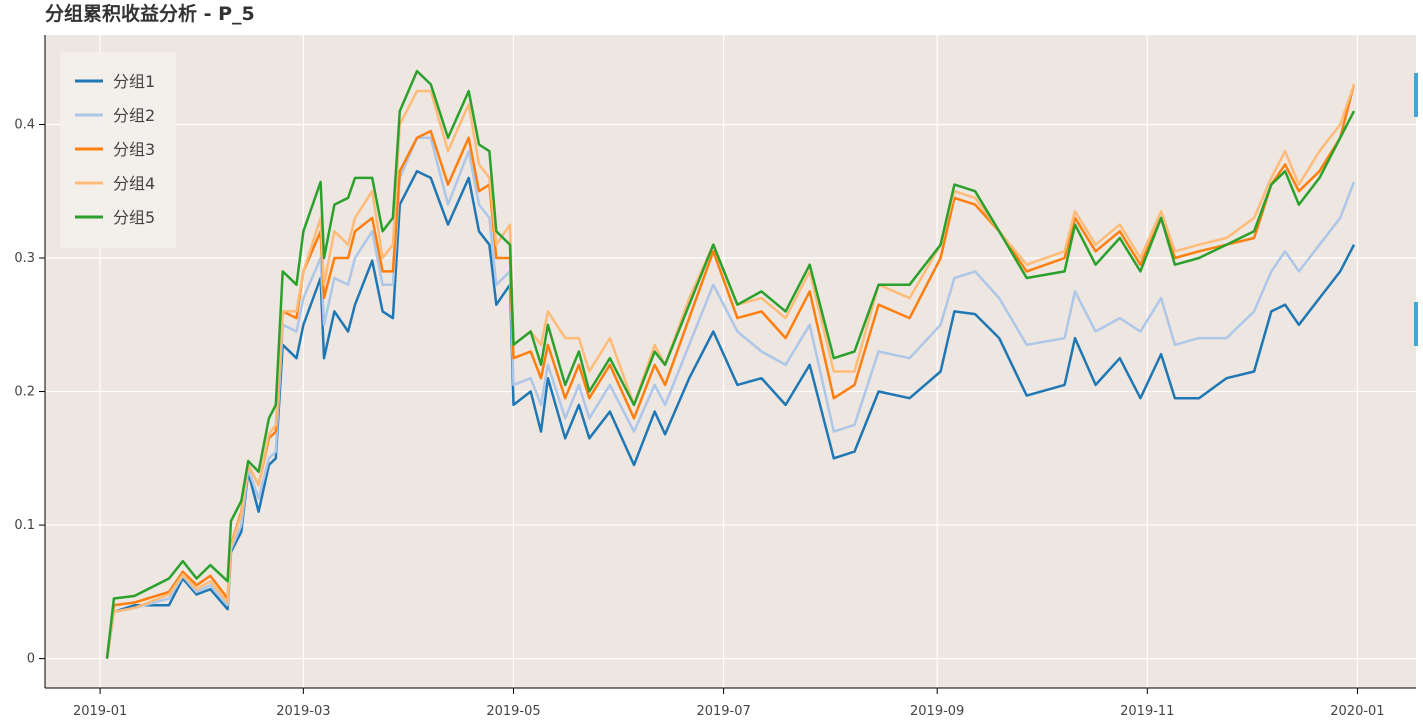 This screenshot has height=727, width=1423. I want to click on y-tick-label: 0.3, so click(24, 258).